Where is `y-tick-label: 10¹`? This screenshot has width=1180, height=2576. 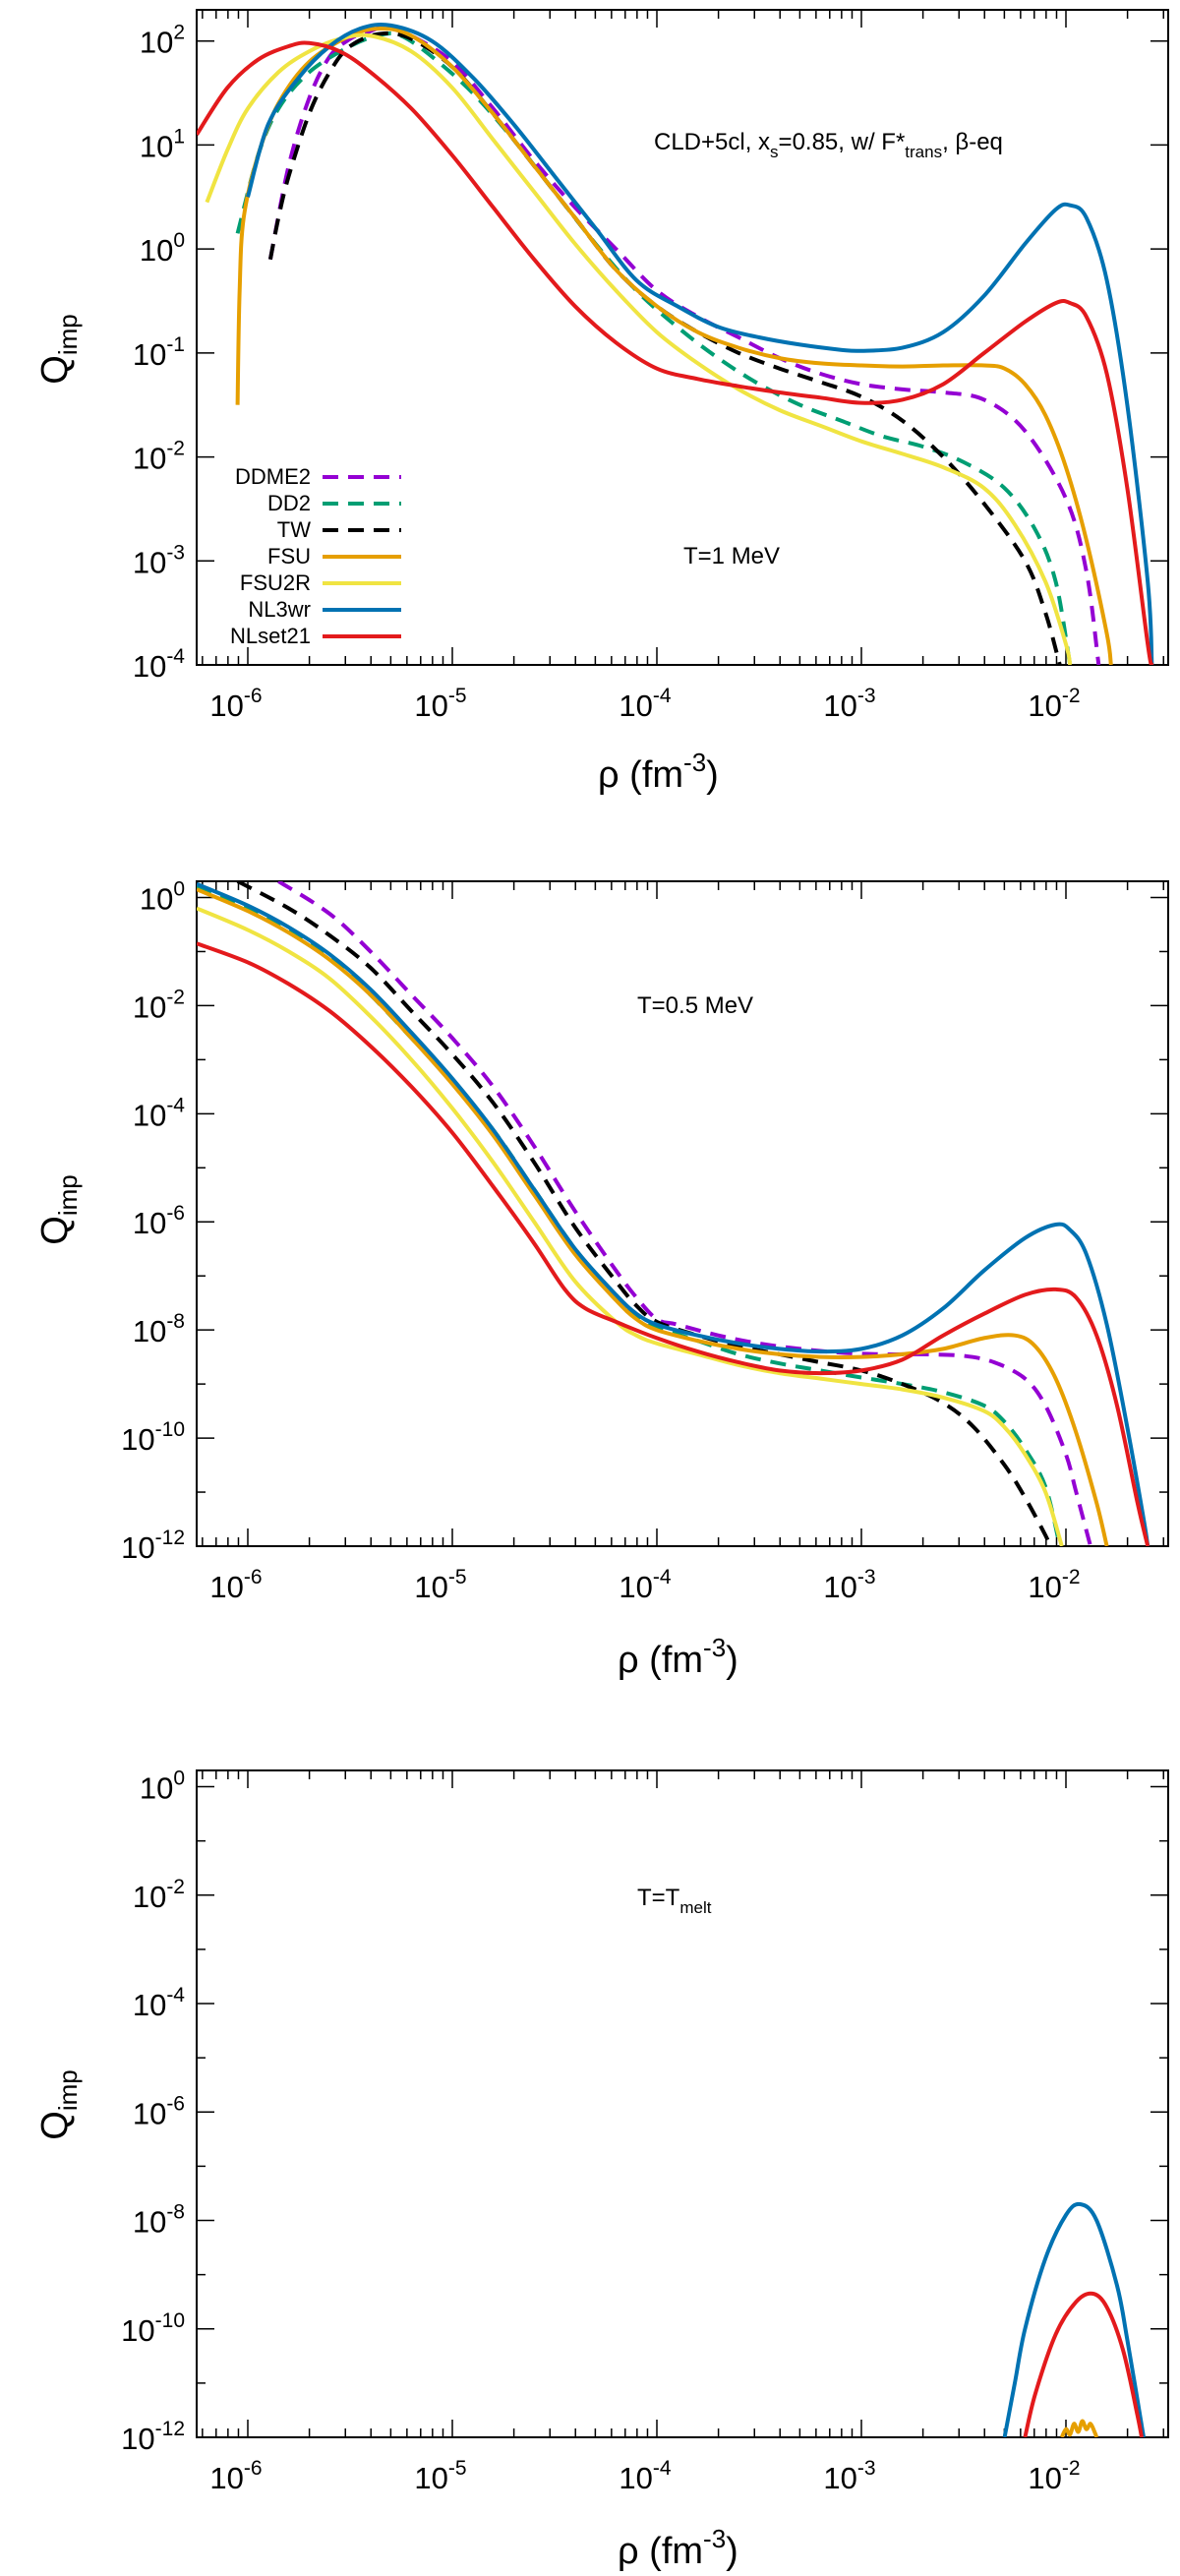 y-tick-label: 10¹ is located at coordinates (162, 144).